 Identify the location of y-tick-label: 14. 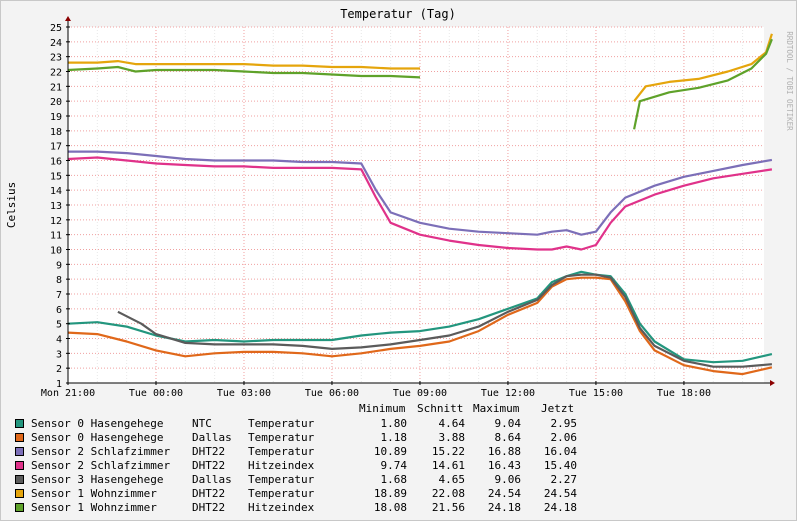
(56, 191).